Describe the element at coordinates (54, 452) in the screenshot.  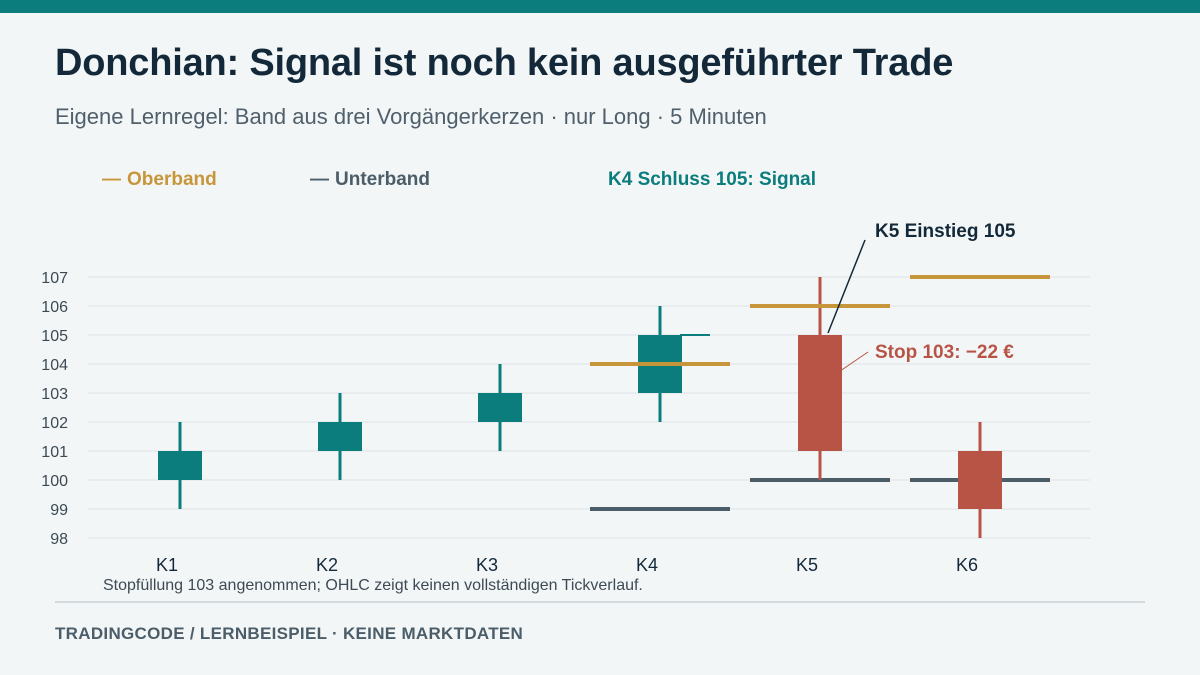
I see `y-tick-label-101: 101` at that location.